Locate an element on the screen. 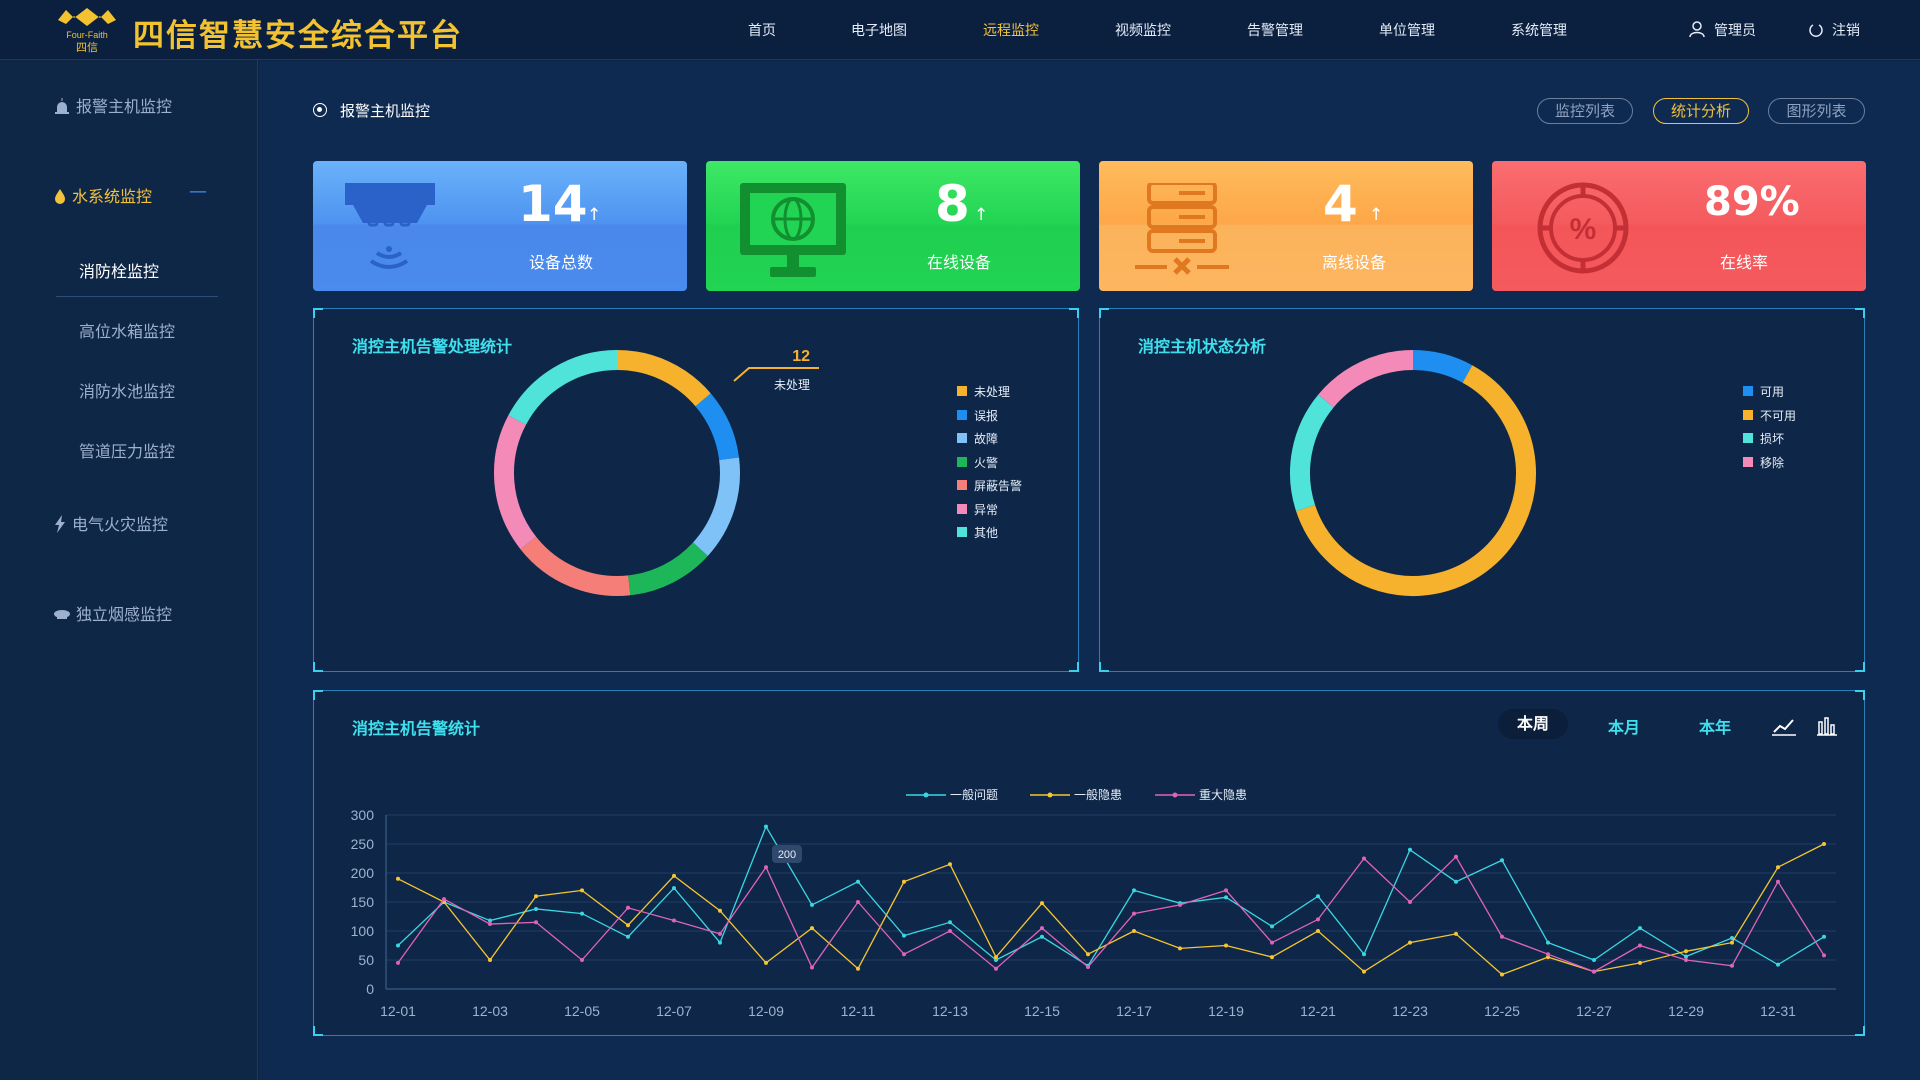 The image size is (1920, 1080). donut-slice-不可用 is located at coordinates (1416, 480).